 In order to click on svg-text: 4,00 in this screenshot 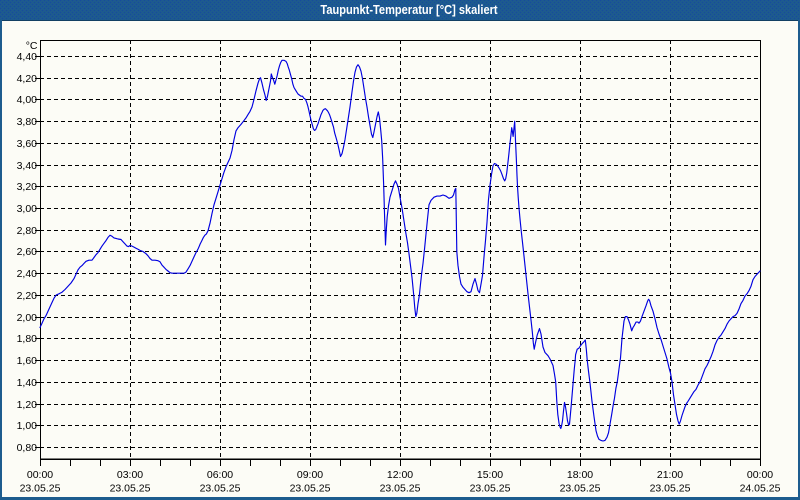, I will do `click(27, 100)`.